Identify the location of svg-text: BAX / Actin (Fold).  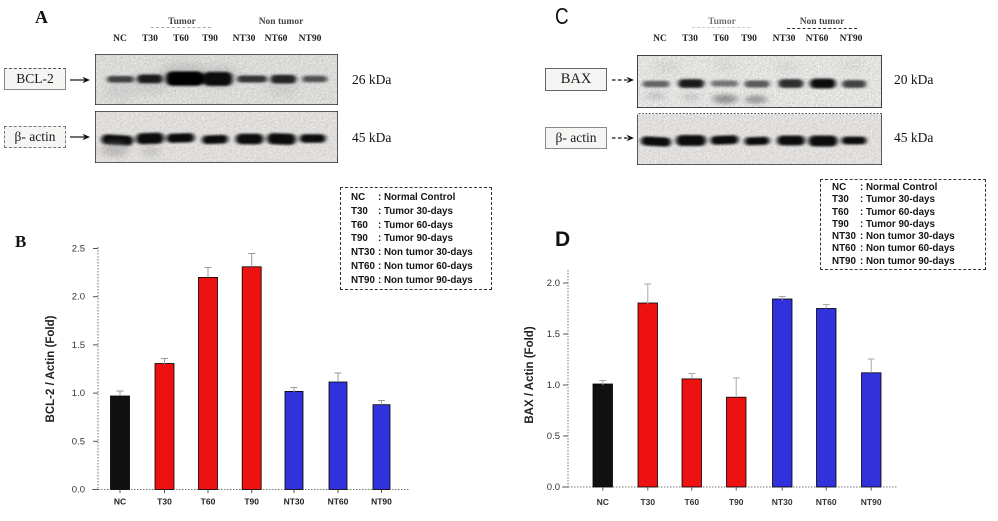
(530, 374).